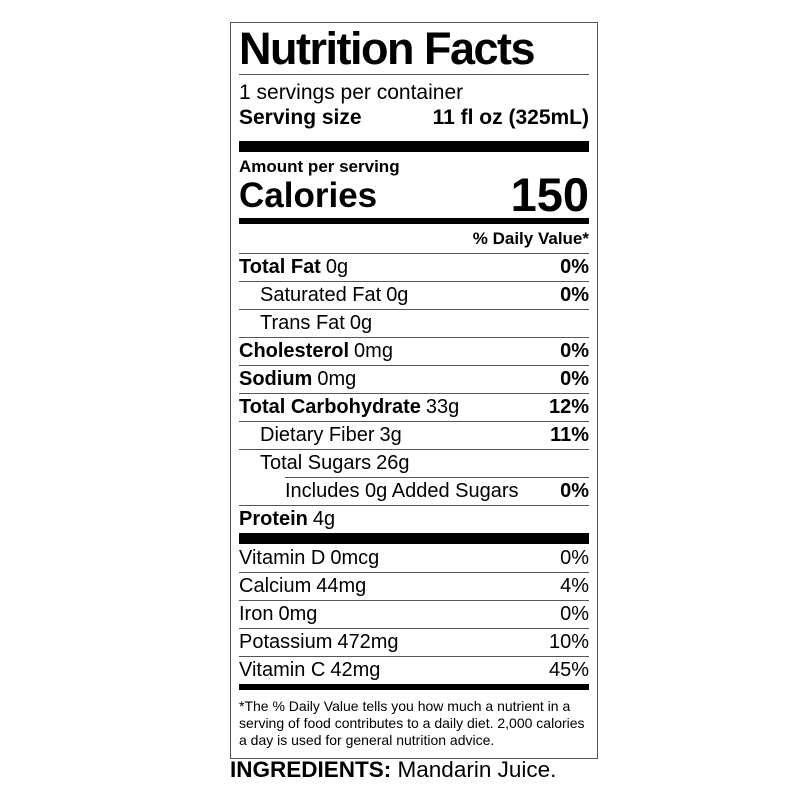  Describe the element at coordinates (351, 92) in the screenshot. I see `servings-per-container: 1 servings per container` at that location.